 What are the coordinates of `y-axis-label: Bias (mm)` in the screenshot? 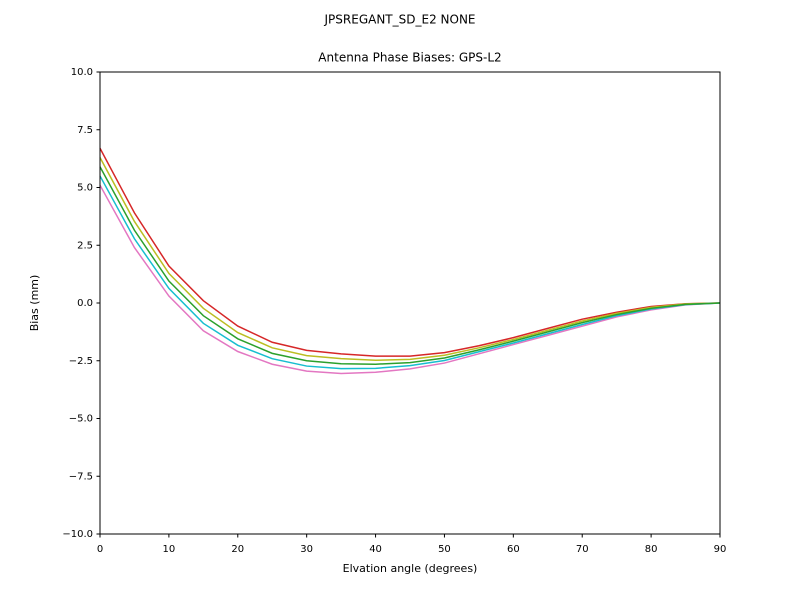 It's located at (34, 303).